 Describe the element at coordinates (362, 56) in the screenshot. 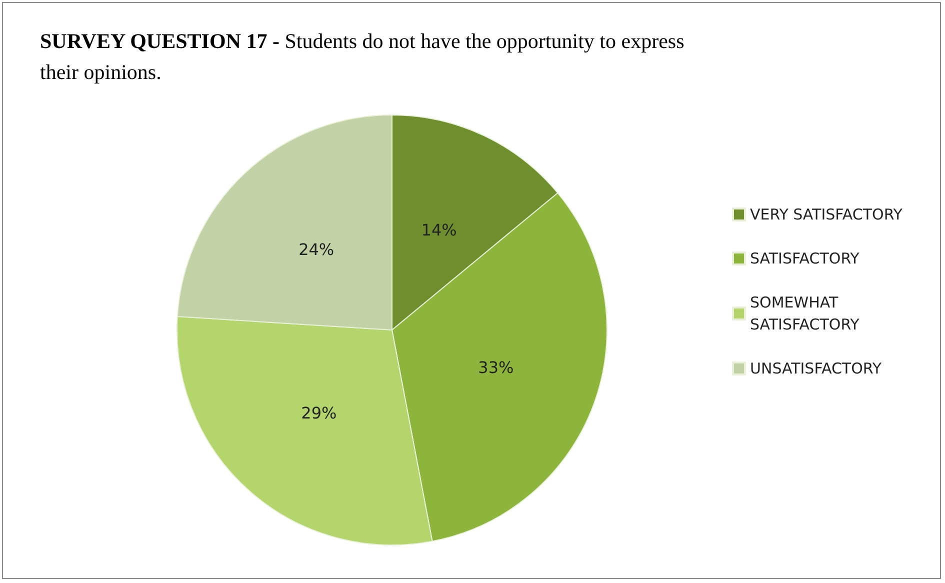

I see `chart-title: SURVEY QUESTION 17 - Students do not have the opportunity to express their opinions.` at that location.